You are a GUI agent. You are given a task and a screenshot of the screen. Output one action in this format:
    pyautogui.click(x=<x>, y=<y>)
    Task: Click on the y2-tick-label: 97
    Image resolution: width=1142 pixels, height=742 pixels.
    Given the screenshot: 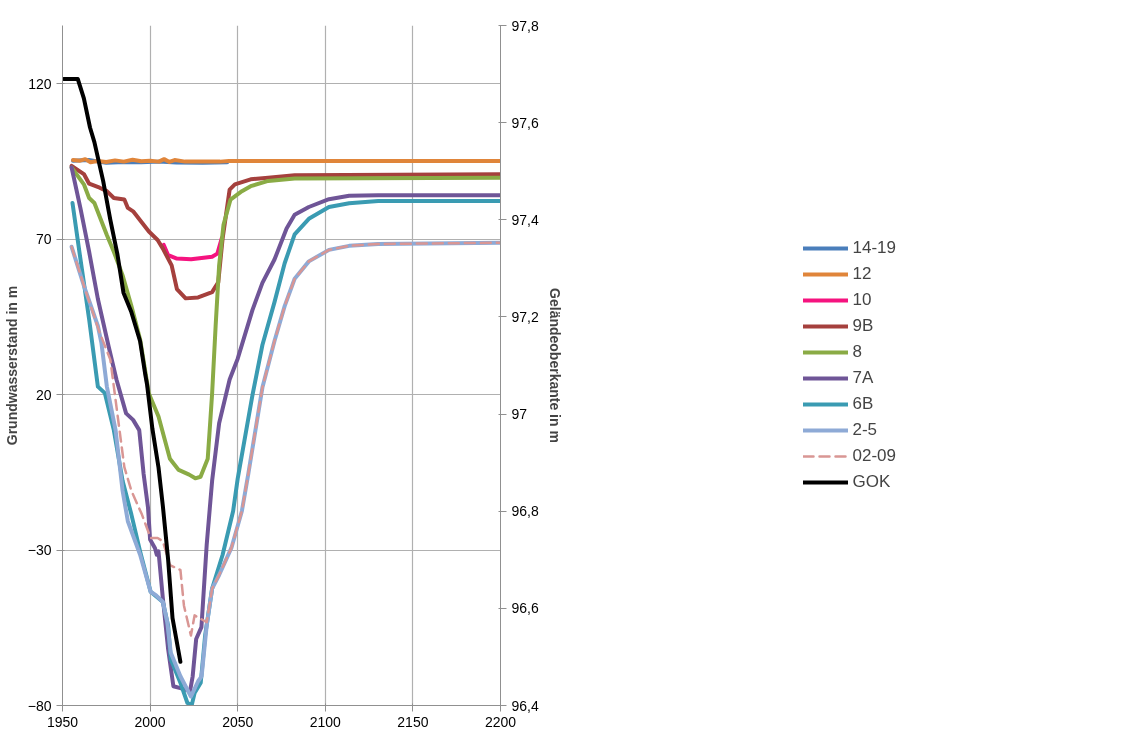 What is the action you would take?
    pyautogui.click(x=519, y=414)
    